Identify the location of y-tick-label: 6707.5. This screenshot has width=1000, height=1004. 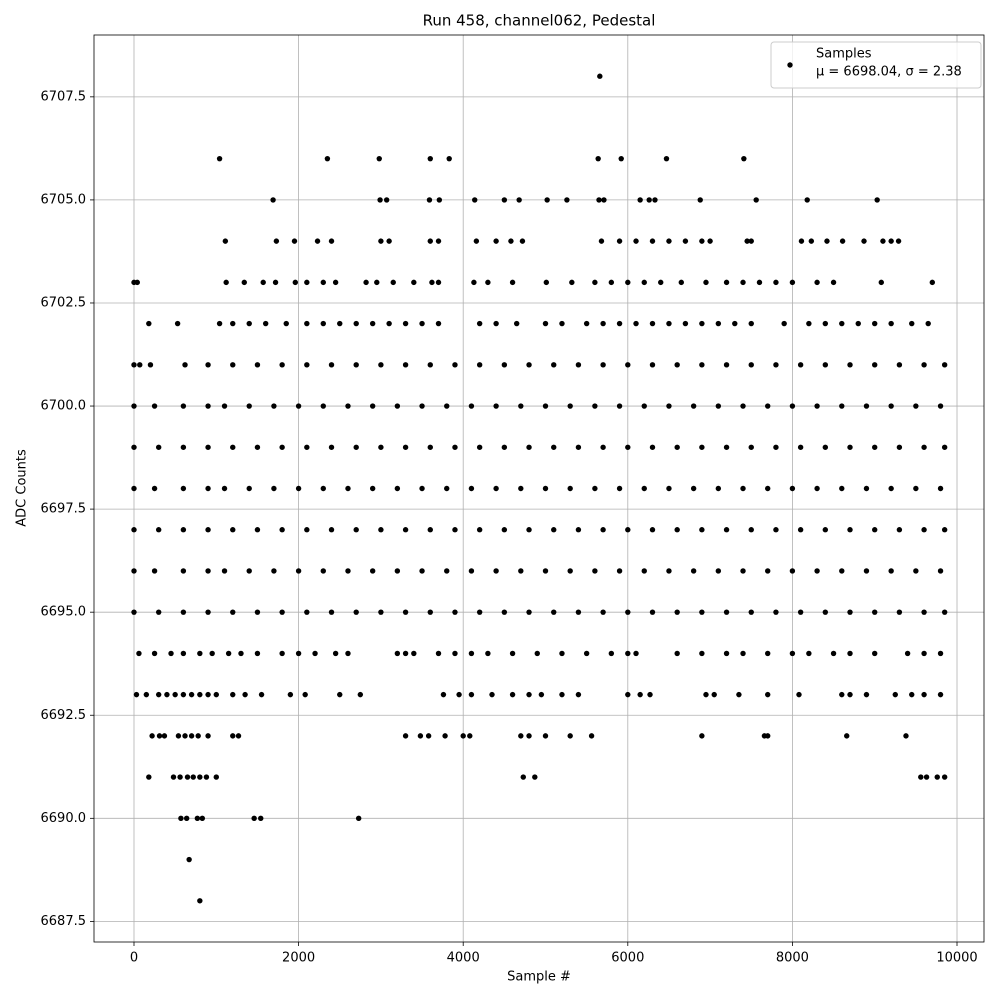
(64, 96).